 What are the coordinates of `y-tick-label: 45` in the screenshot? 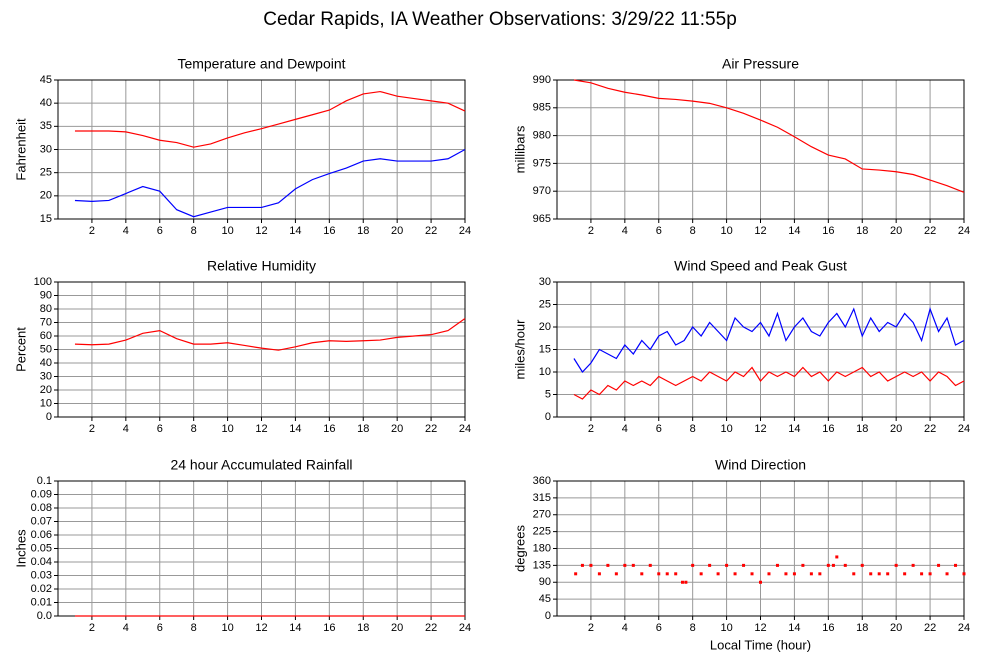 It's located at (545, 599).